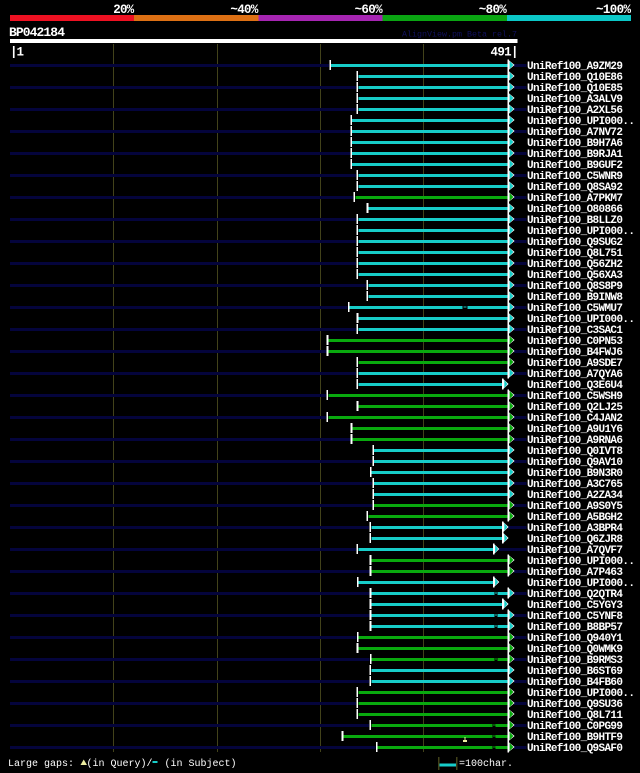 This screenshot has width=640, height=773. What do you see at coordinates (575, 441) in the screenshot?
I see `svg-text: UniRef100_A9RNA6` at bounding box center [575, 441].